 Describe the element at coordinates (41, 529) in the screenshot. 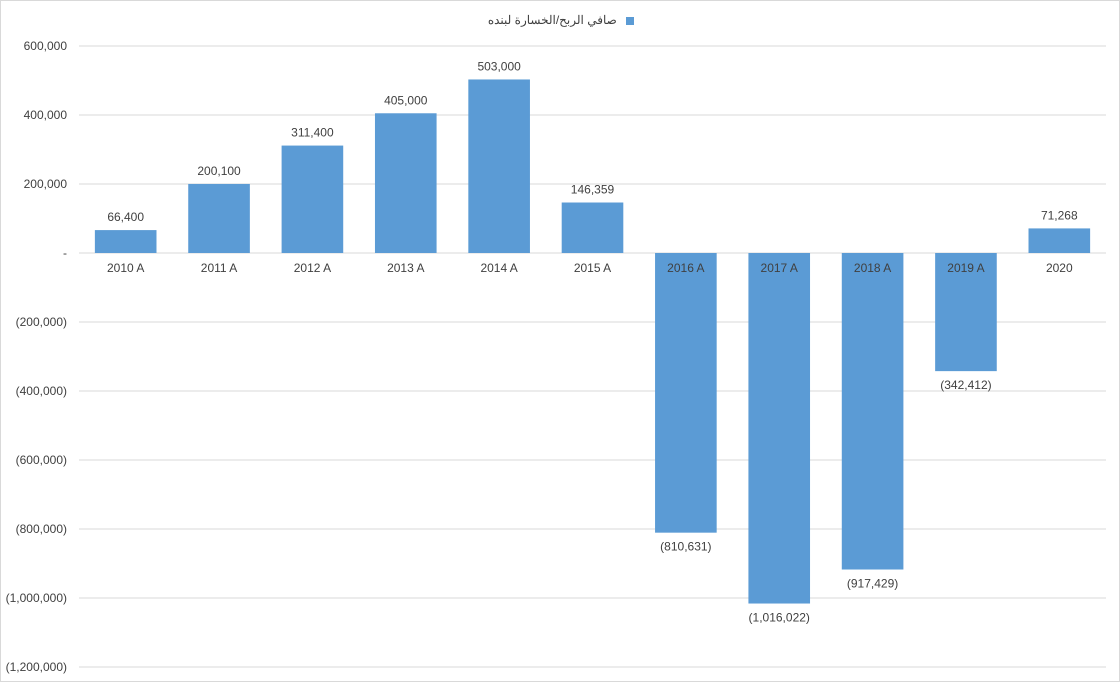

I see `y-tick-label: (800,000)` at that location.